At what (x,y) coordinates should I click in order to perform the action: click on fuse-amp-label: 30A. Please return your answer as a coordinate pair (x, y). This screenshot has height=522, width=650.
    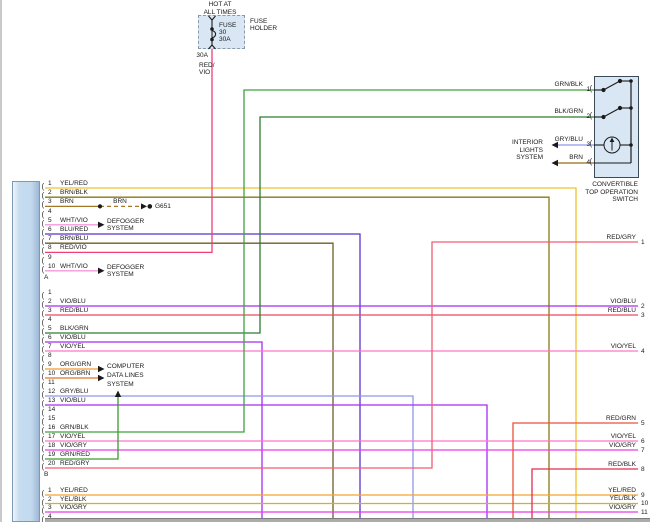
    Looking at the image, I should click on (202, 55).